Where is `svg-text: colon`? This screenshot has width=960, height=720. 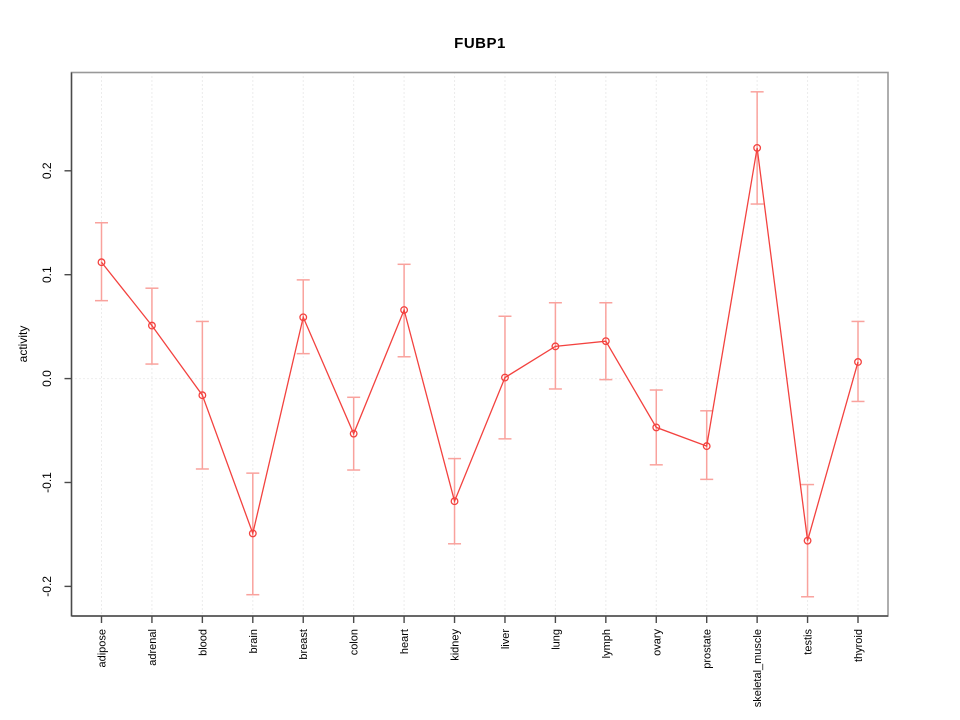
svg-text: colon is located at coordinates (355, 642).